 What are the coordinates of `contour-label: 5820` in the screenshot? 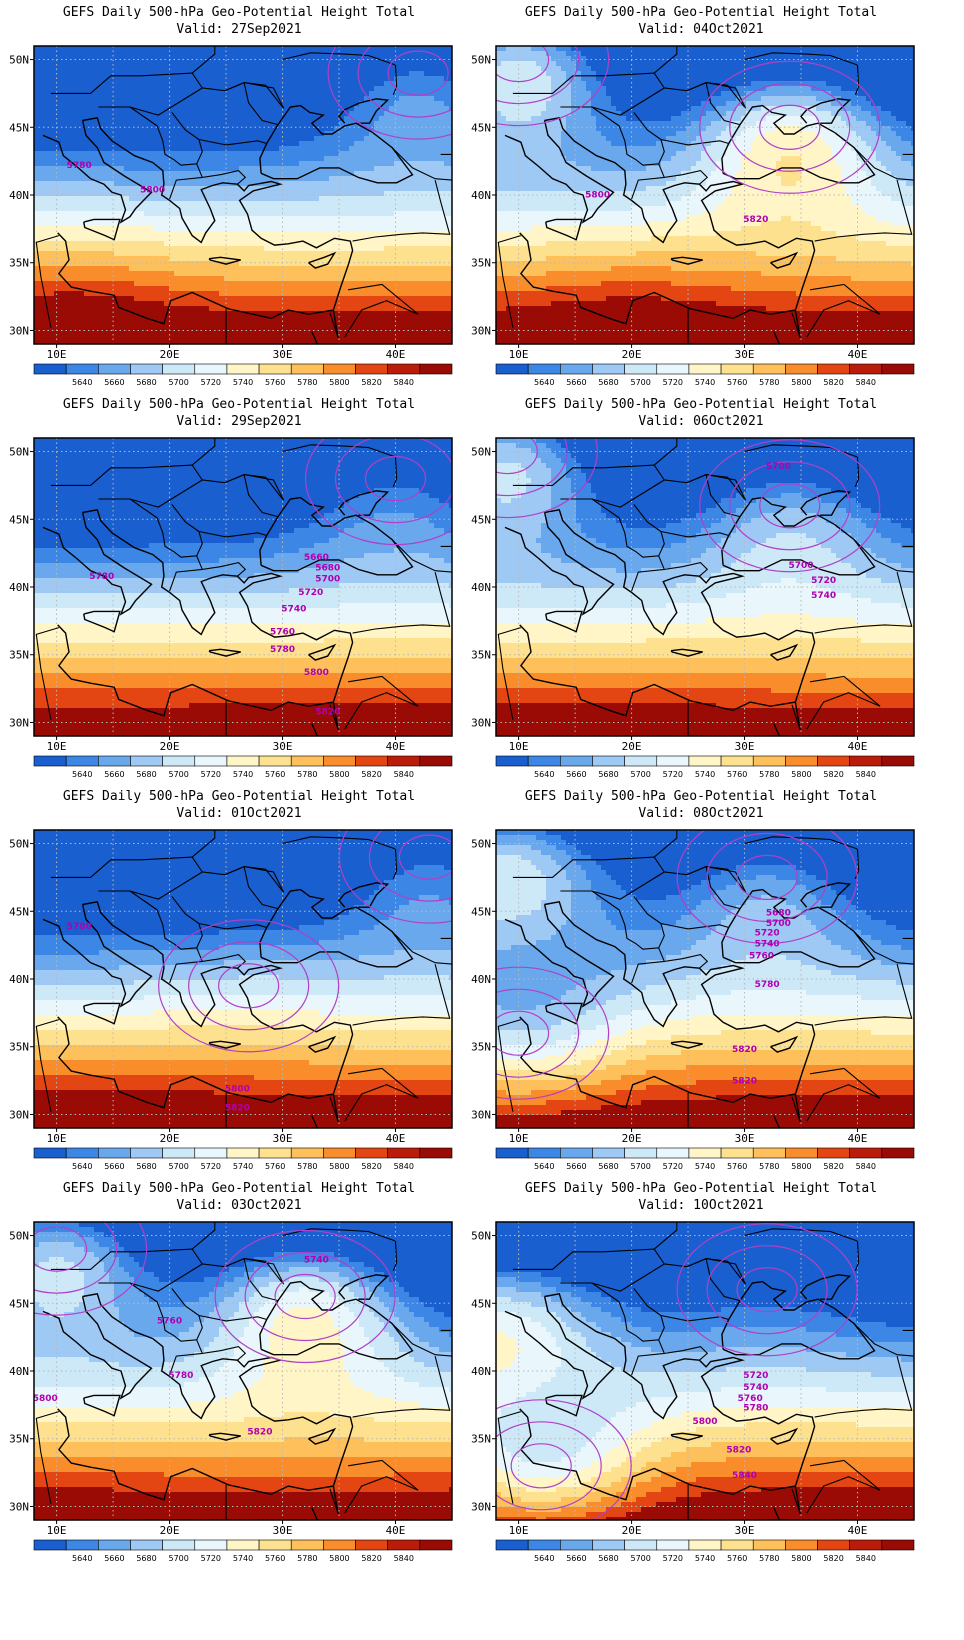 It's located at (237, 1108).